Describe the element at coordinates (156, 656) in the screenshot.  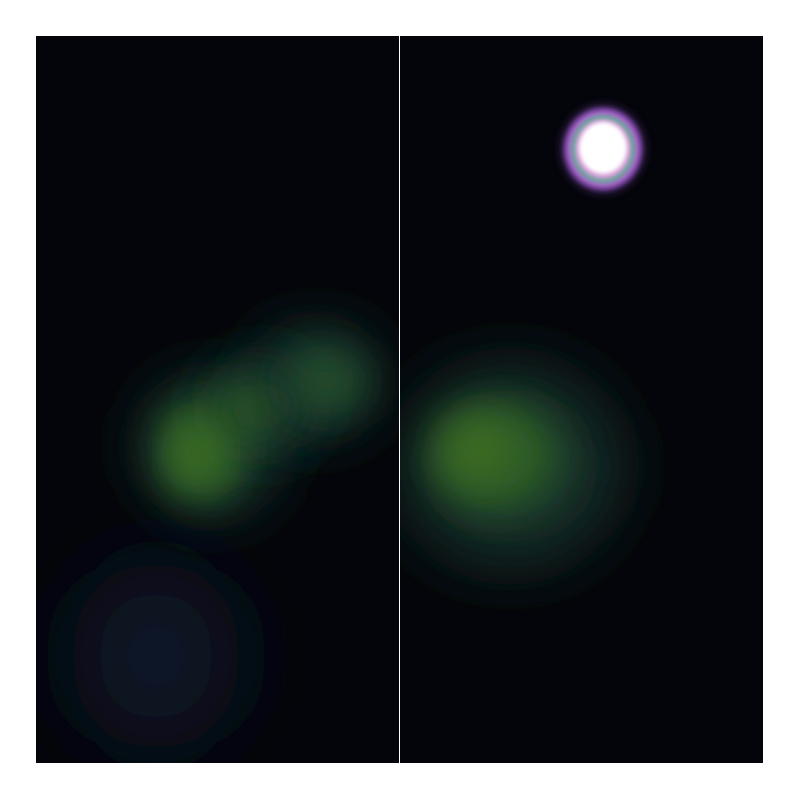
I see `faint-blue-haze` at that location.